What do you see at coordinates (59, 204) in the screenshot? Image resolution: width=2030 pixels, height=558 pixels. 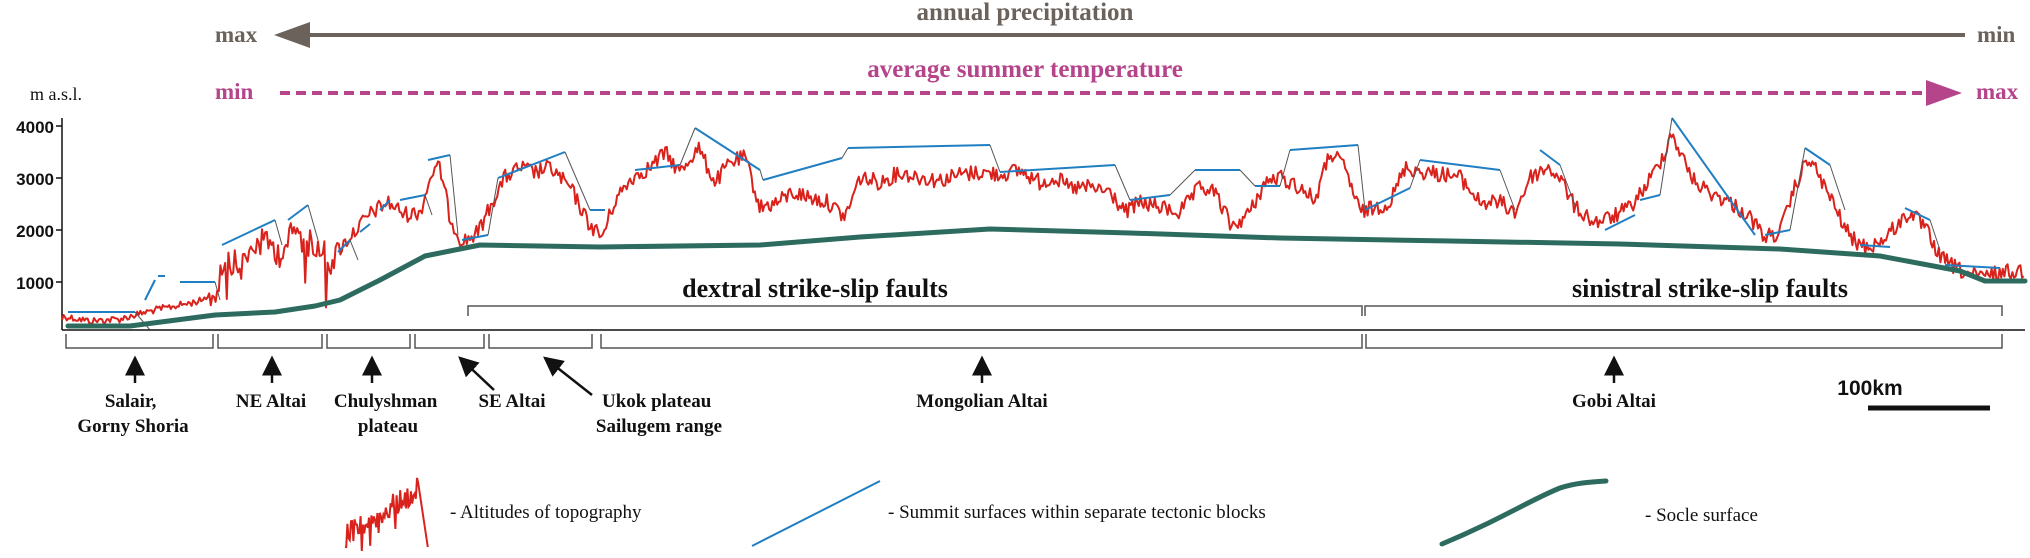 I see `y-ticks` at bounding box center [59, 204].